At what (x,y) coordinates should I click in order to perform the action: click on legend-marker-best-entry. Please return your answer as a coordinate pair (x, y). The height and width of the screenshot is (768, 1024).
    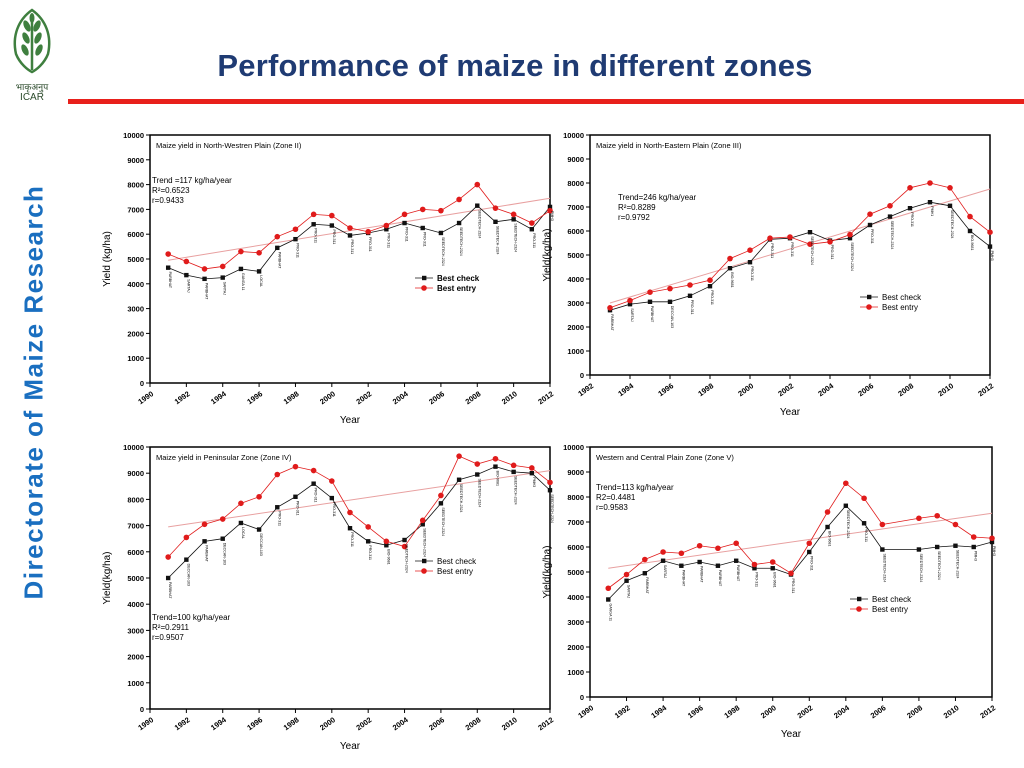
    Looking at the image, I should click on (424, 288).